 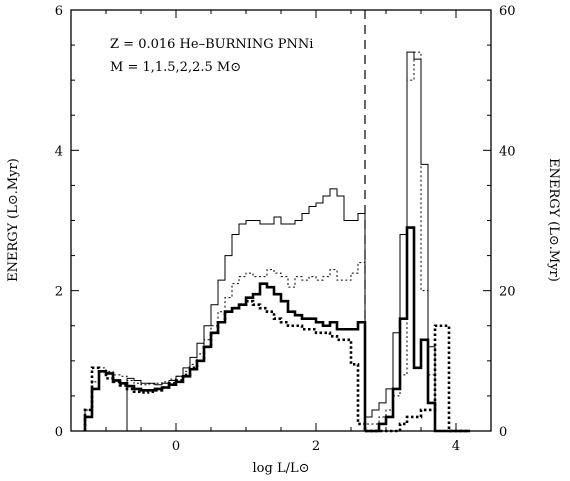 I want to click on y-left-tick-label: 4, so click(x=59, y=151).